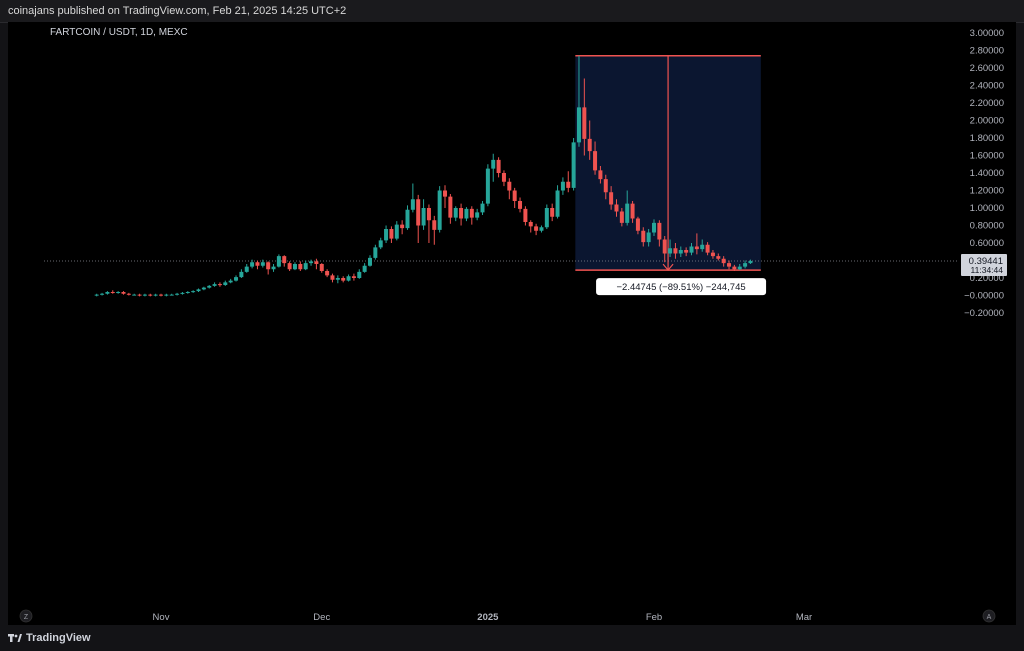 This screenshot has width=1024, height=651. What do you see at coordinates (989, 616) in the screenshot?
I see `auto-scale-button` at bounding box center [989, 616].